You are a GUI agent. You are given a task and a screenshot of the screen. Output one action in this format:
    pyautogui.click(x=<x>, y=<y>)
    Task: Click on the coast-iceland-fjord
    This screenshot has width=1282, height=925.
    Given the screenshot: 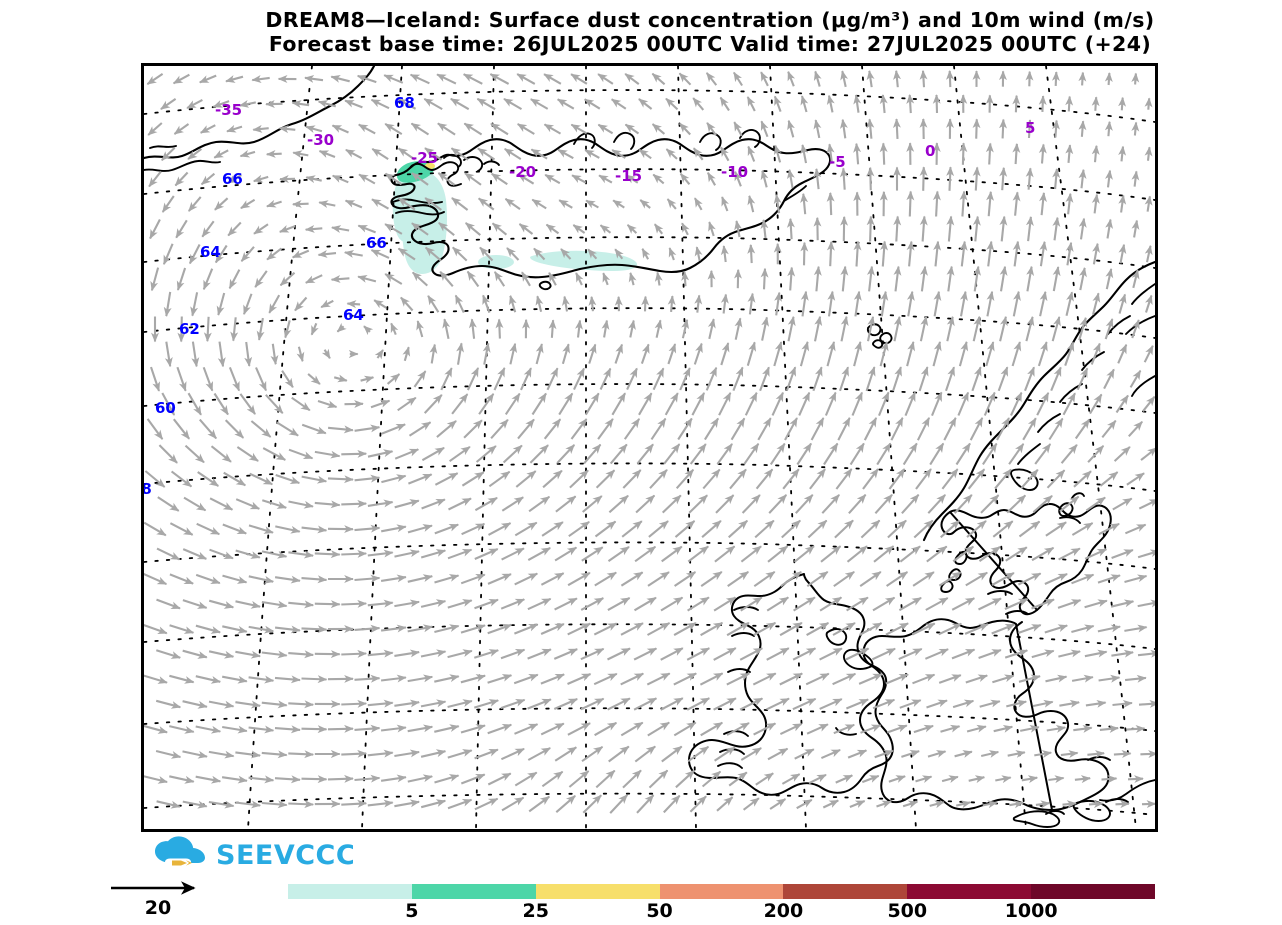 What is the action you would take?
    pyautogui.click(x=420, y=213)
    